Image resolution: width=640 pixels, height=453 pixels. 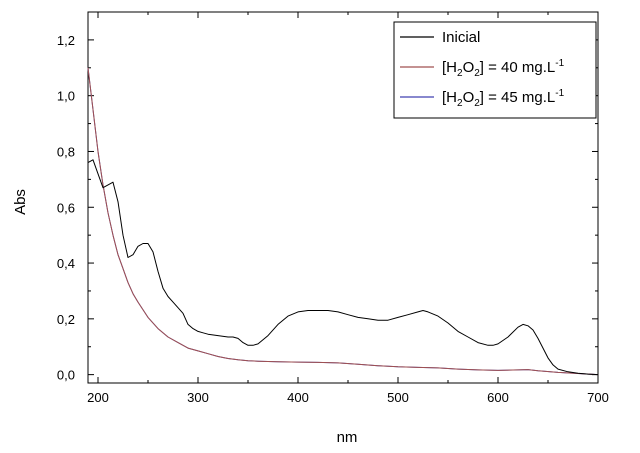 I want to click on legend-label: [H2O2] = 45 mg.L-1, so click(x=503, y=98).